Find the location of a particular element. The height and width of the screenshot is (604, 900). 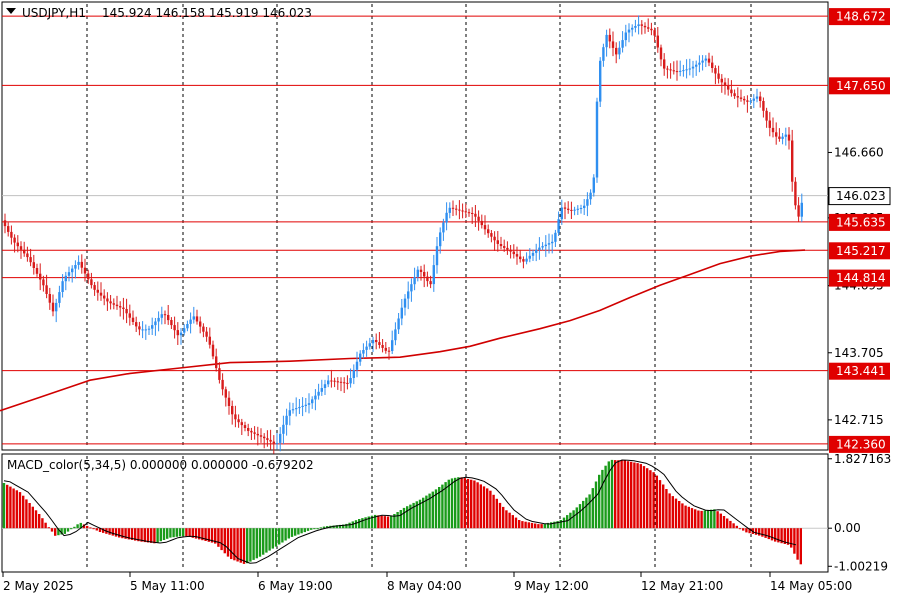

current-price-box is located at coordinates (859, 196).